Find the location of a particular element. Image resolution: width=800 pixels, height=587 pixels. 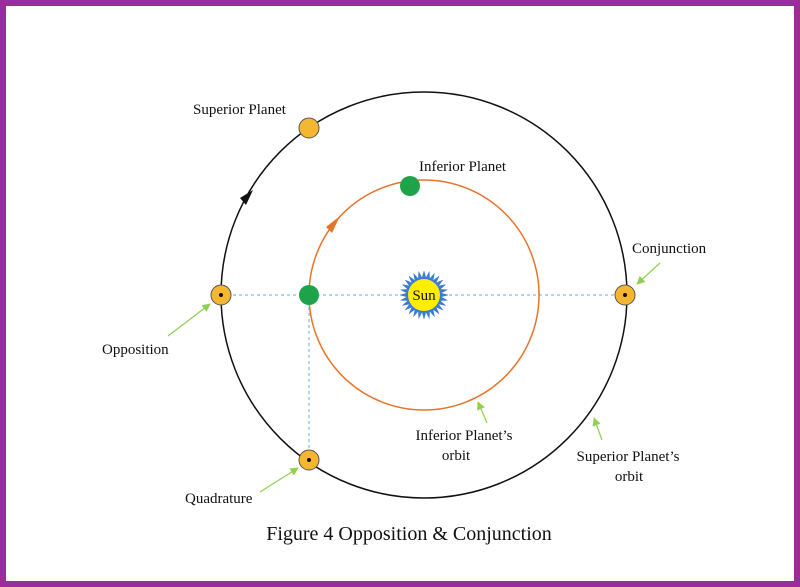

inferior-planet-aligned is located at coordinates (309, 295).